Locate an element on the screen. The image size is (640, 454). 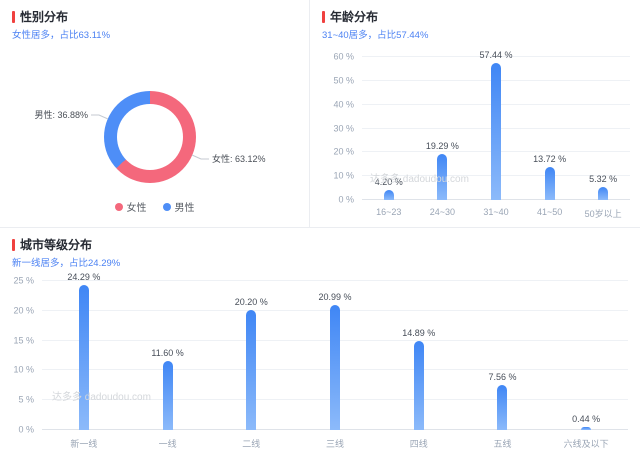
panel-subtitle-age: 31~40居多，占比57.44% is located at coordinates (375, 35).